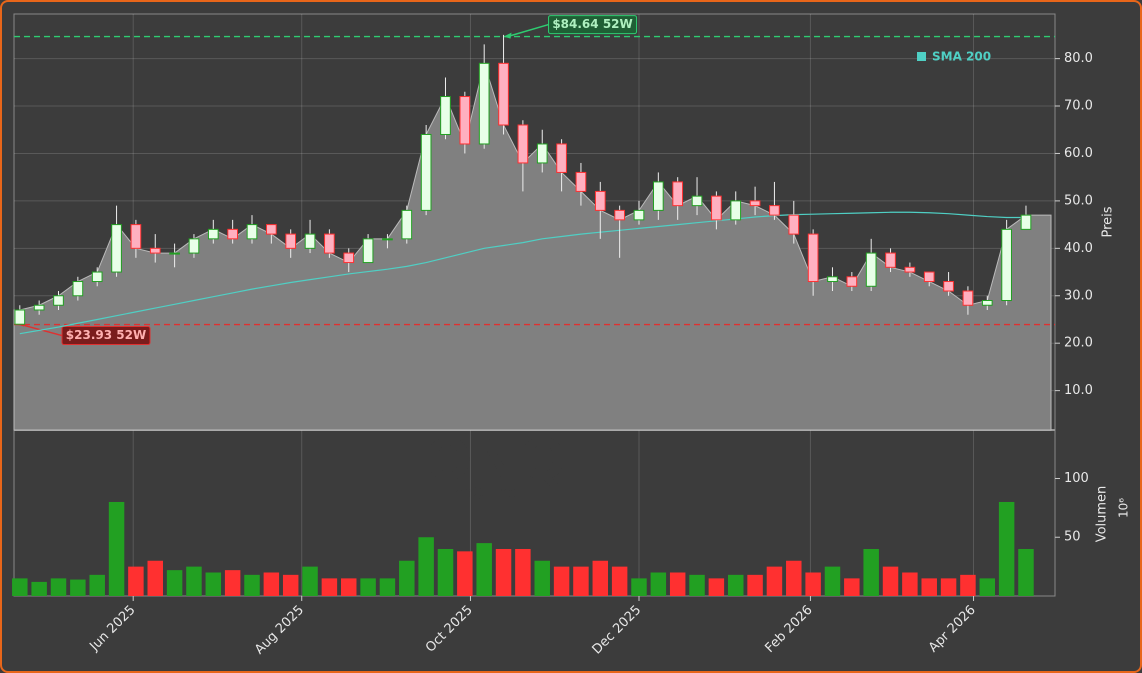  I want to click on watermark: IonQ, Inc., so click(484, 493).